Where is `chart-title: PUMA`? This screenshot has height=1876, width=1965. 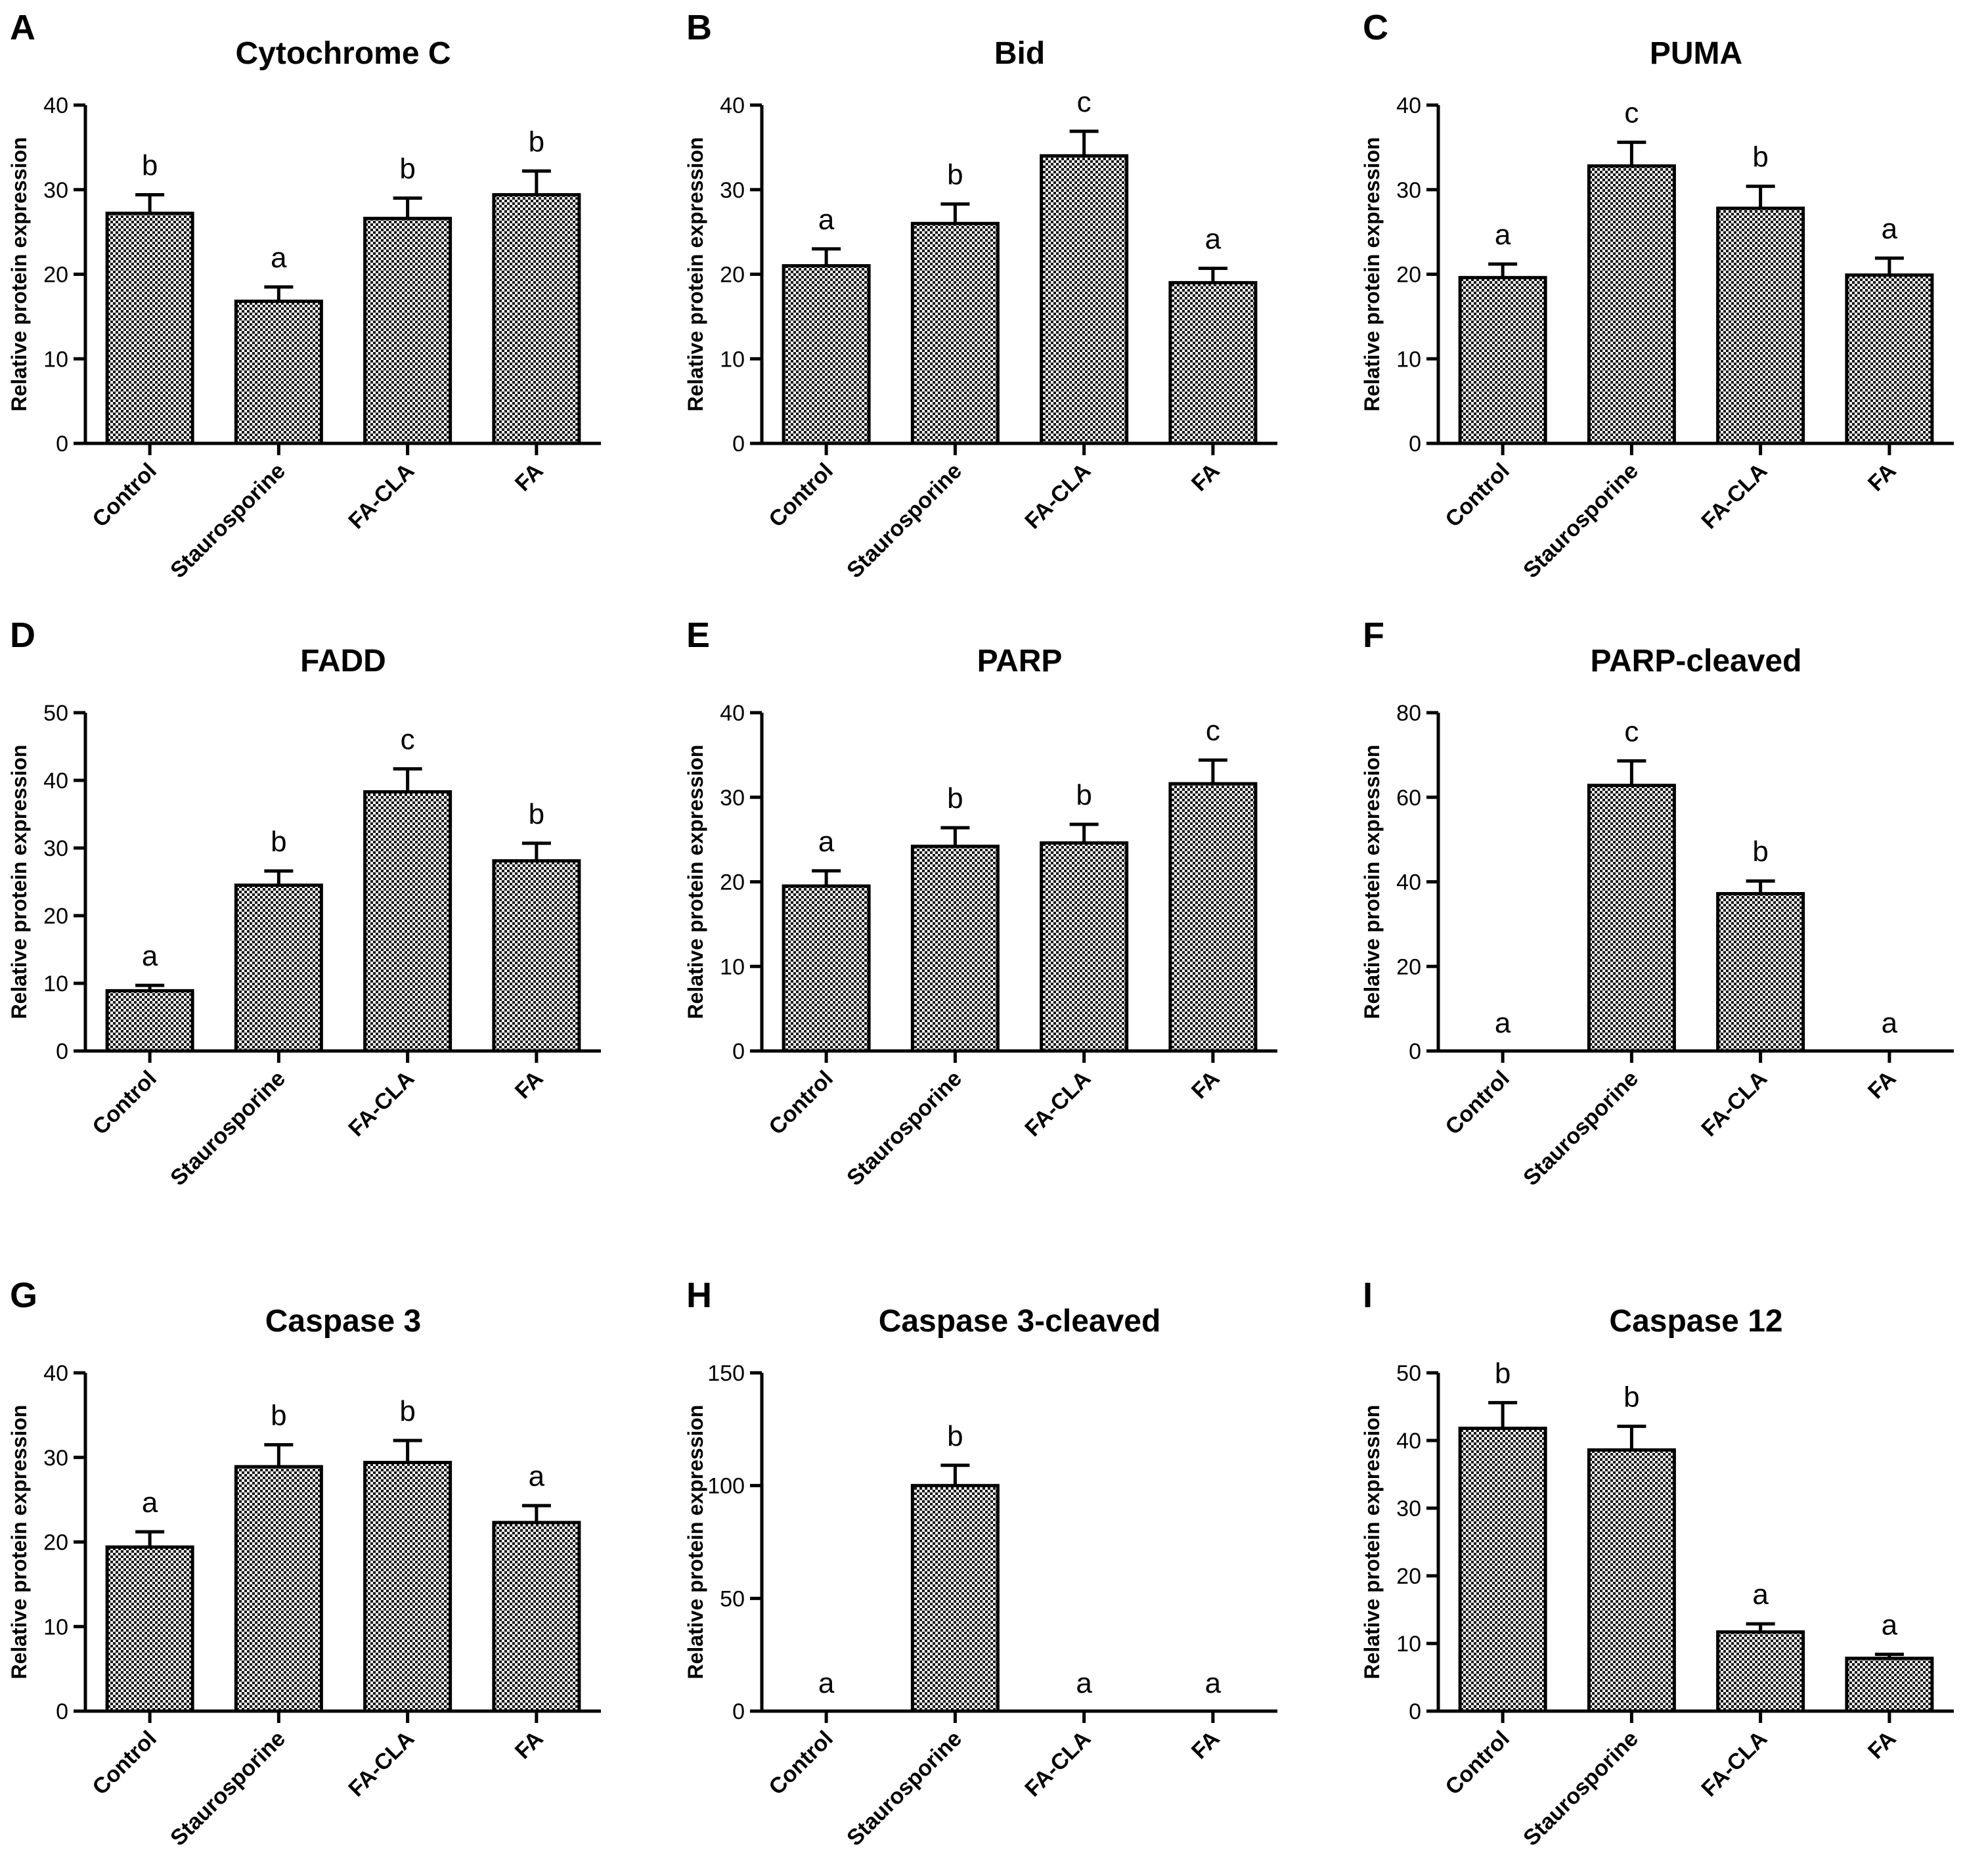 chart-title: PUMA is located at coordinates (1696, 53).